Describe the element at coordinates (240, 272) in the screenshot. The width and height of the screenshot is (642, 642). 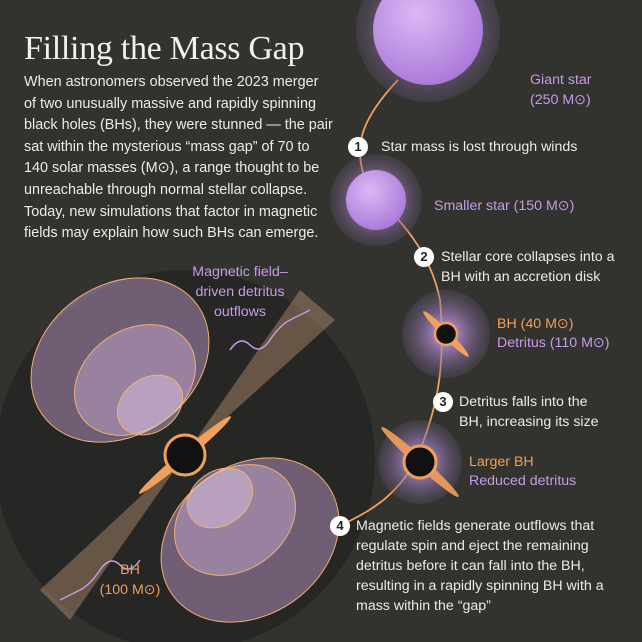
I see `outflows-line: Magnetic field–` at that location.